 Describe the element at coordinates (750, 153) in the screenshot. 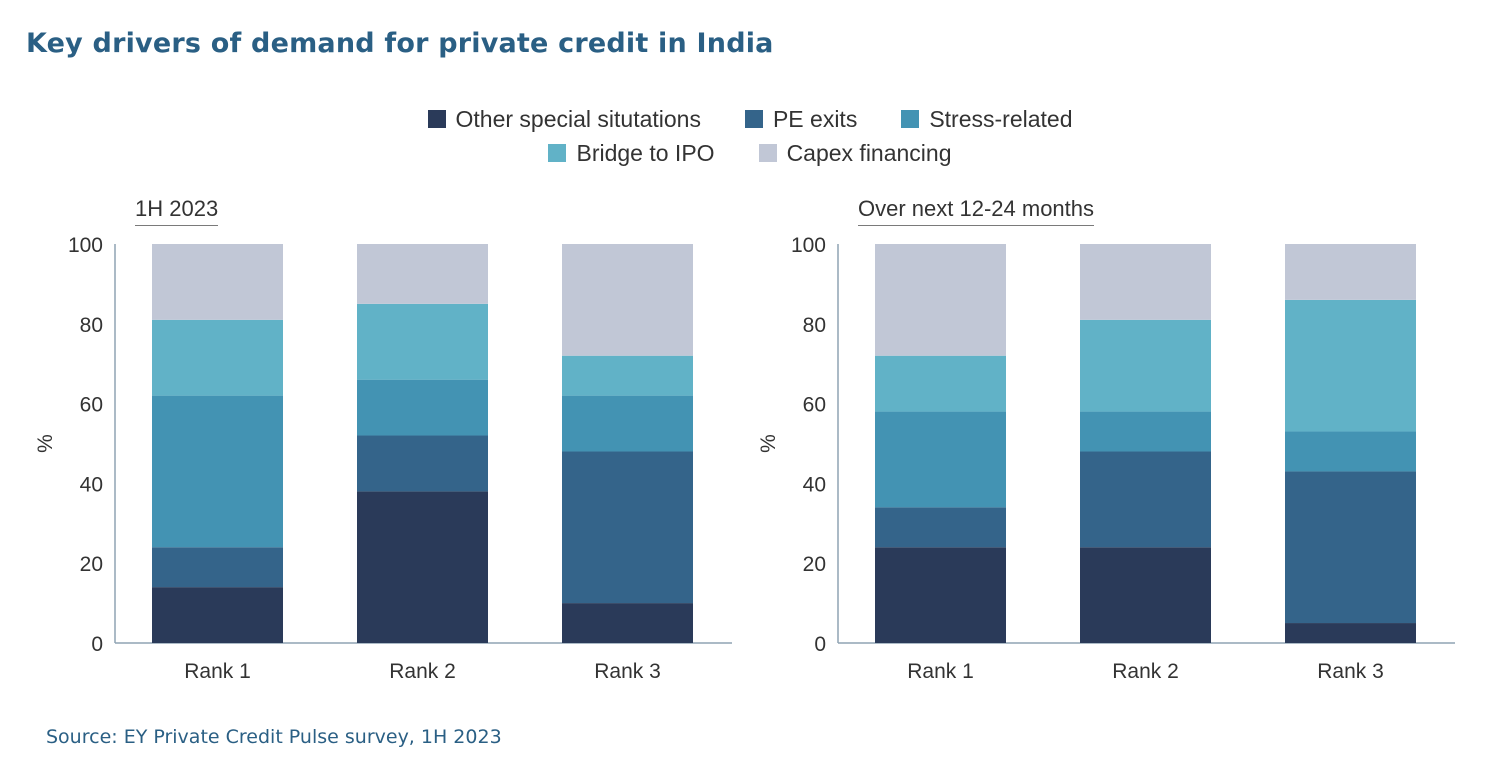

I see `legend-row-2: Bridge to IPO Capex financing` at that location.